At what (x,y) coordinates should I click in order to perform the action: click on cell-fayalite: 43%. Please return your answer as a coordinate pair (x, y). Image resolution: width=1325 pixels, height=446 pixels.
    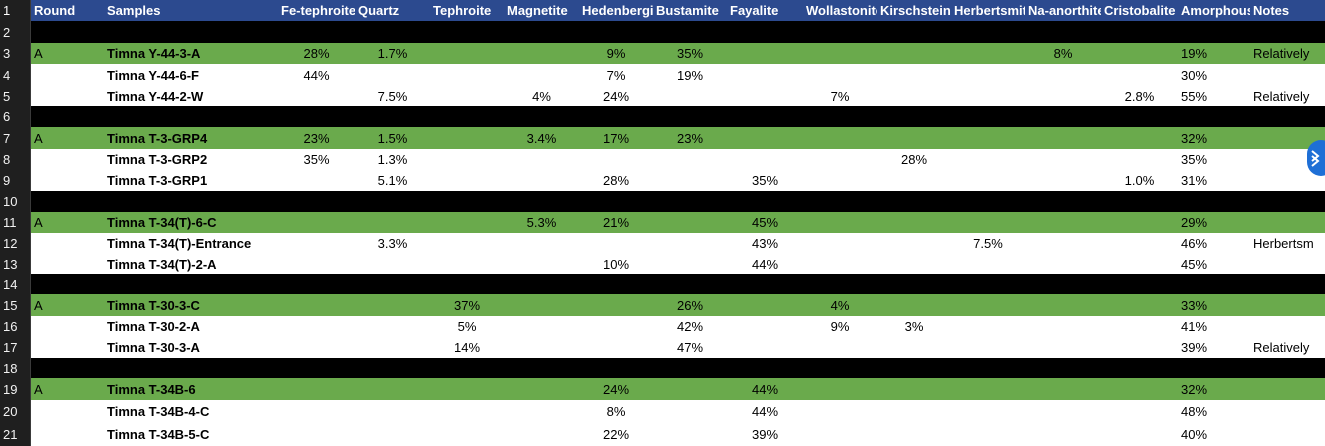
    Looking at the image, I should click on (765, 243).